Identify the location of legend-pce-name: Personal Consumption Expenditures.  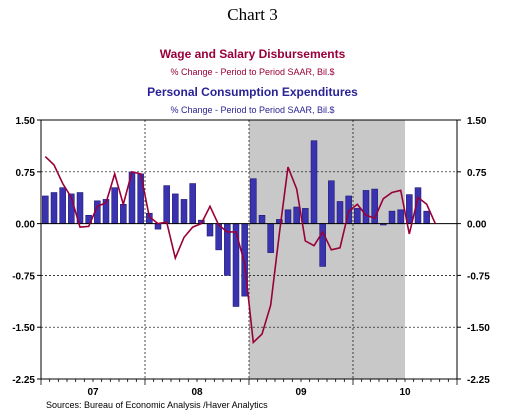
(252, 92).